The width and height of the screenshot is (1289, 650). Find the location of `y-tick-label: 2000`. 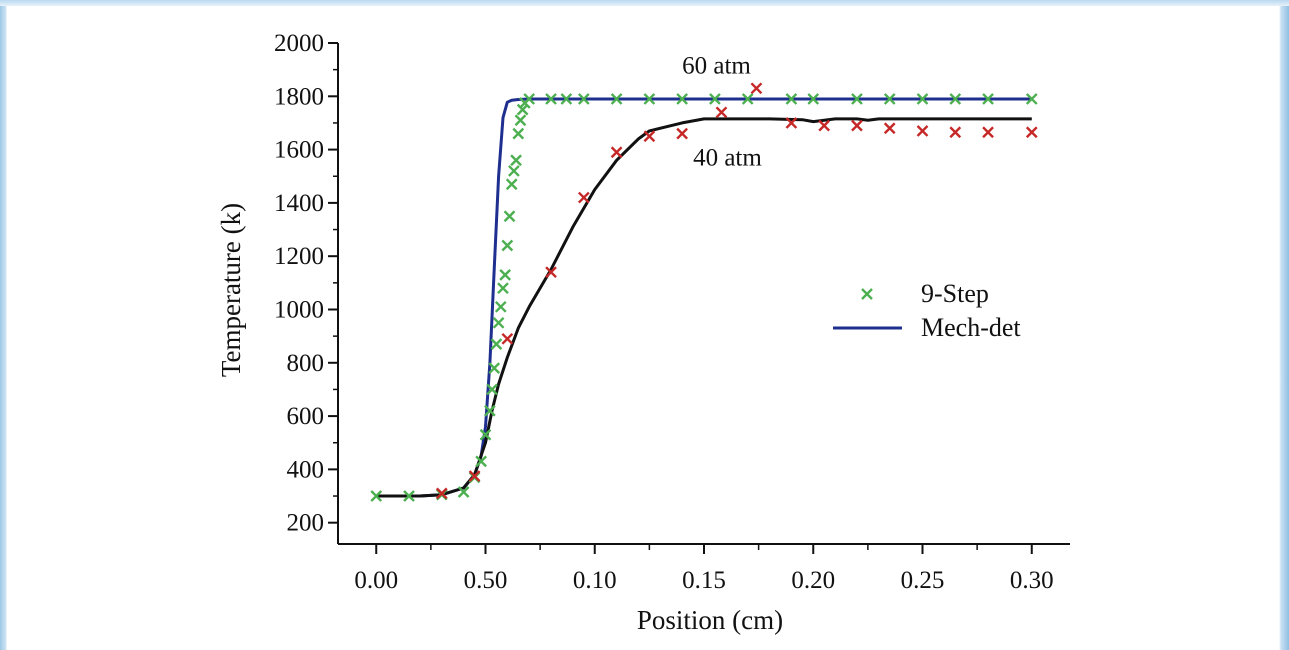

y-tick-label: 2000 is located at coordinates (299, 43).